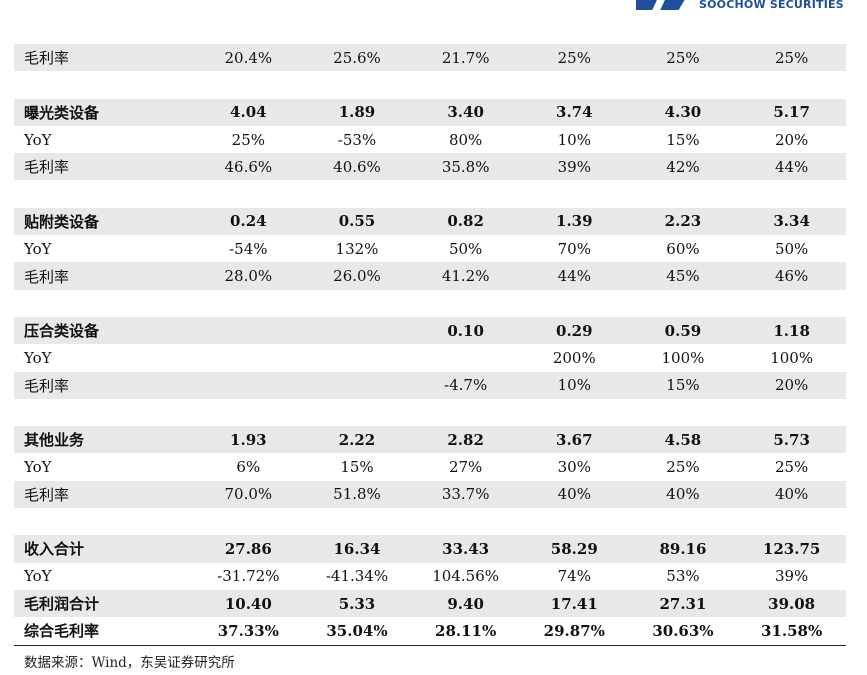 This screenshot has width=867, height=675. What do you see at coordinates (104, 330) in the screenshot?
I see `row-label: 压合类设备` at bounding box center [104, 330].